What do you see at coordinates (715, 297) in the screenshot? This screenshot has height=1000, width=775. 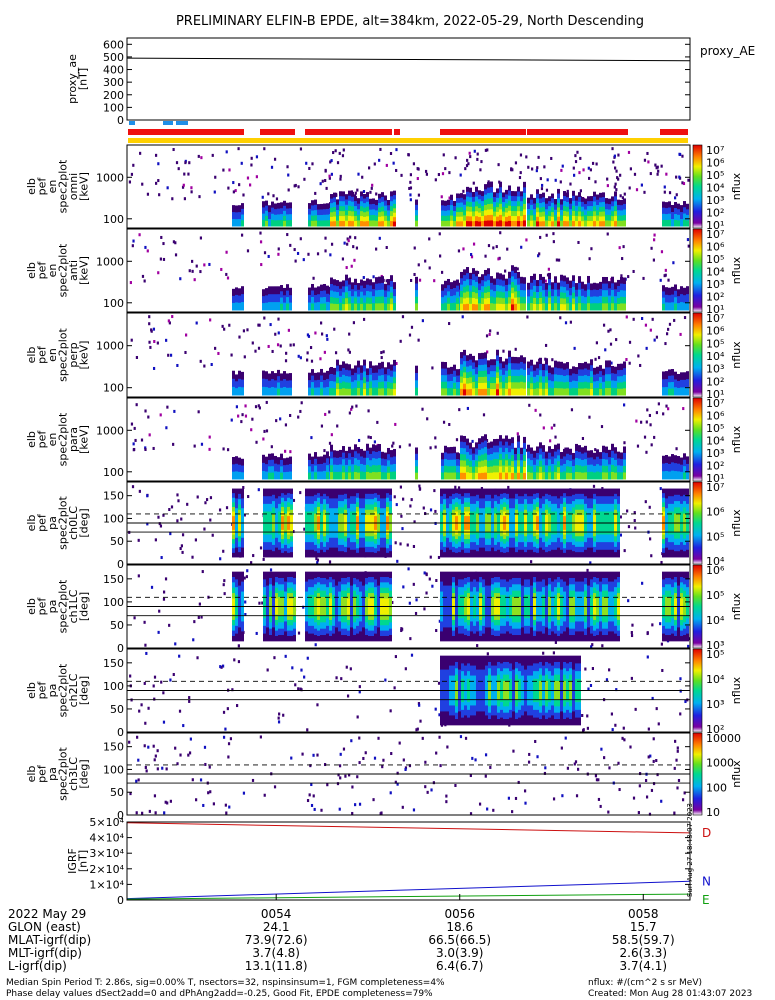 I see `colorbar-label: 10²` at bounding box center [715, 297].